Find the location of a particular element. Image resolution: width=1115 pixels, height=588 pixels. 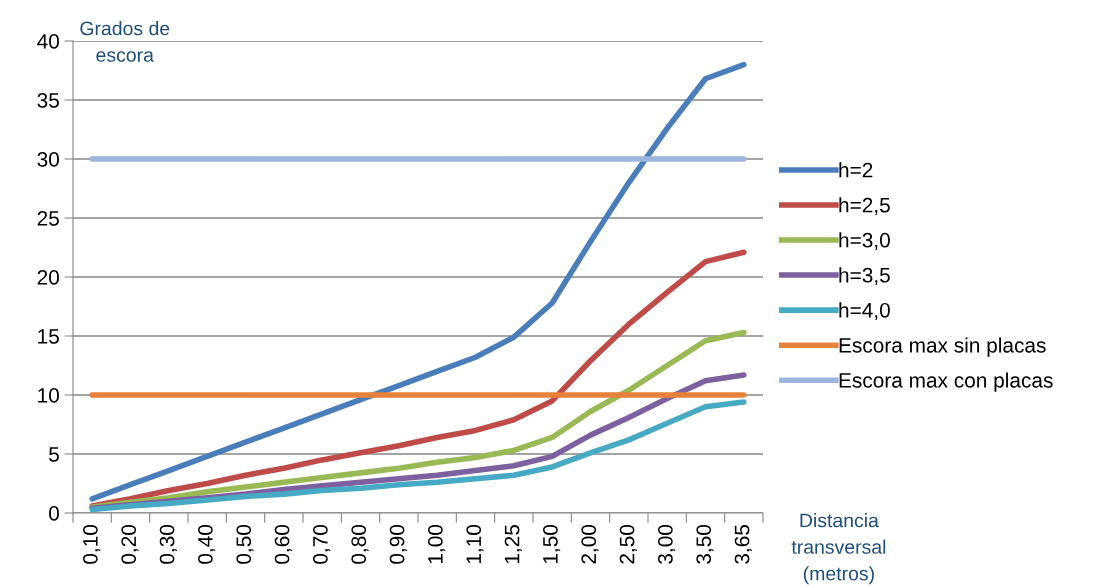

legend-label: h=3,0 is located at coordinates (864, 241).